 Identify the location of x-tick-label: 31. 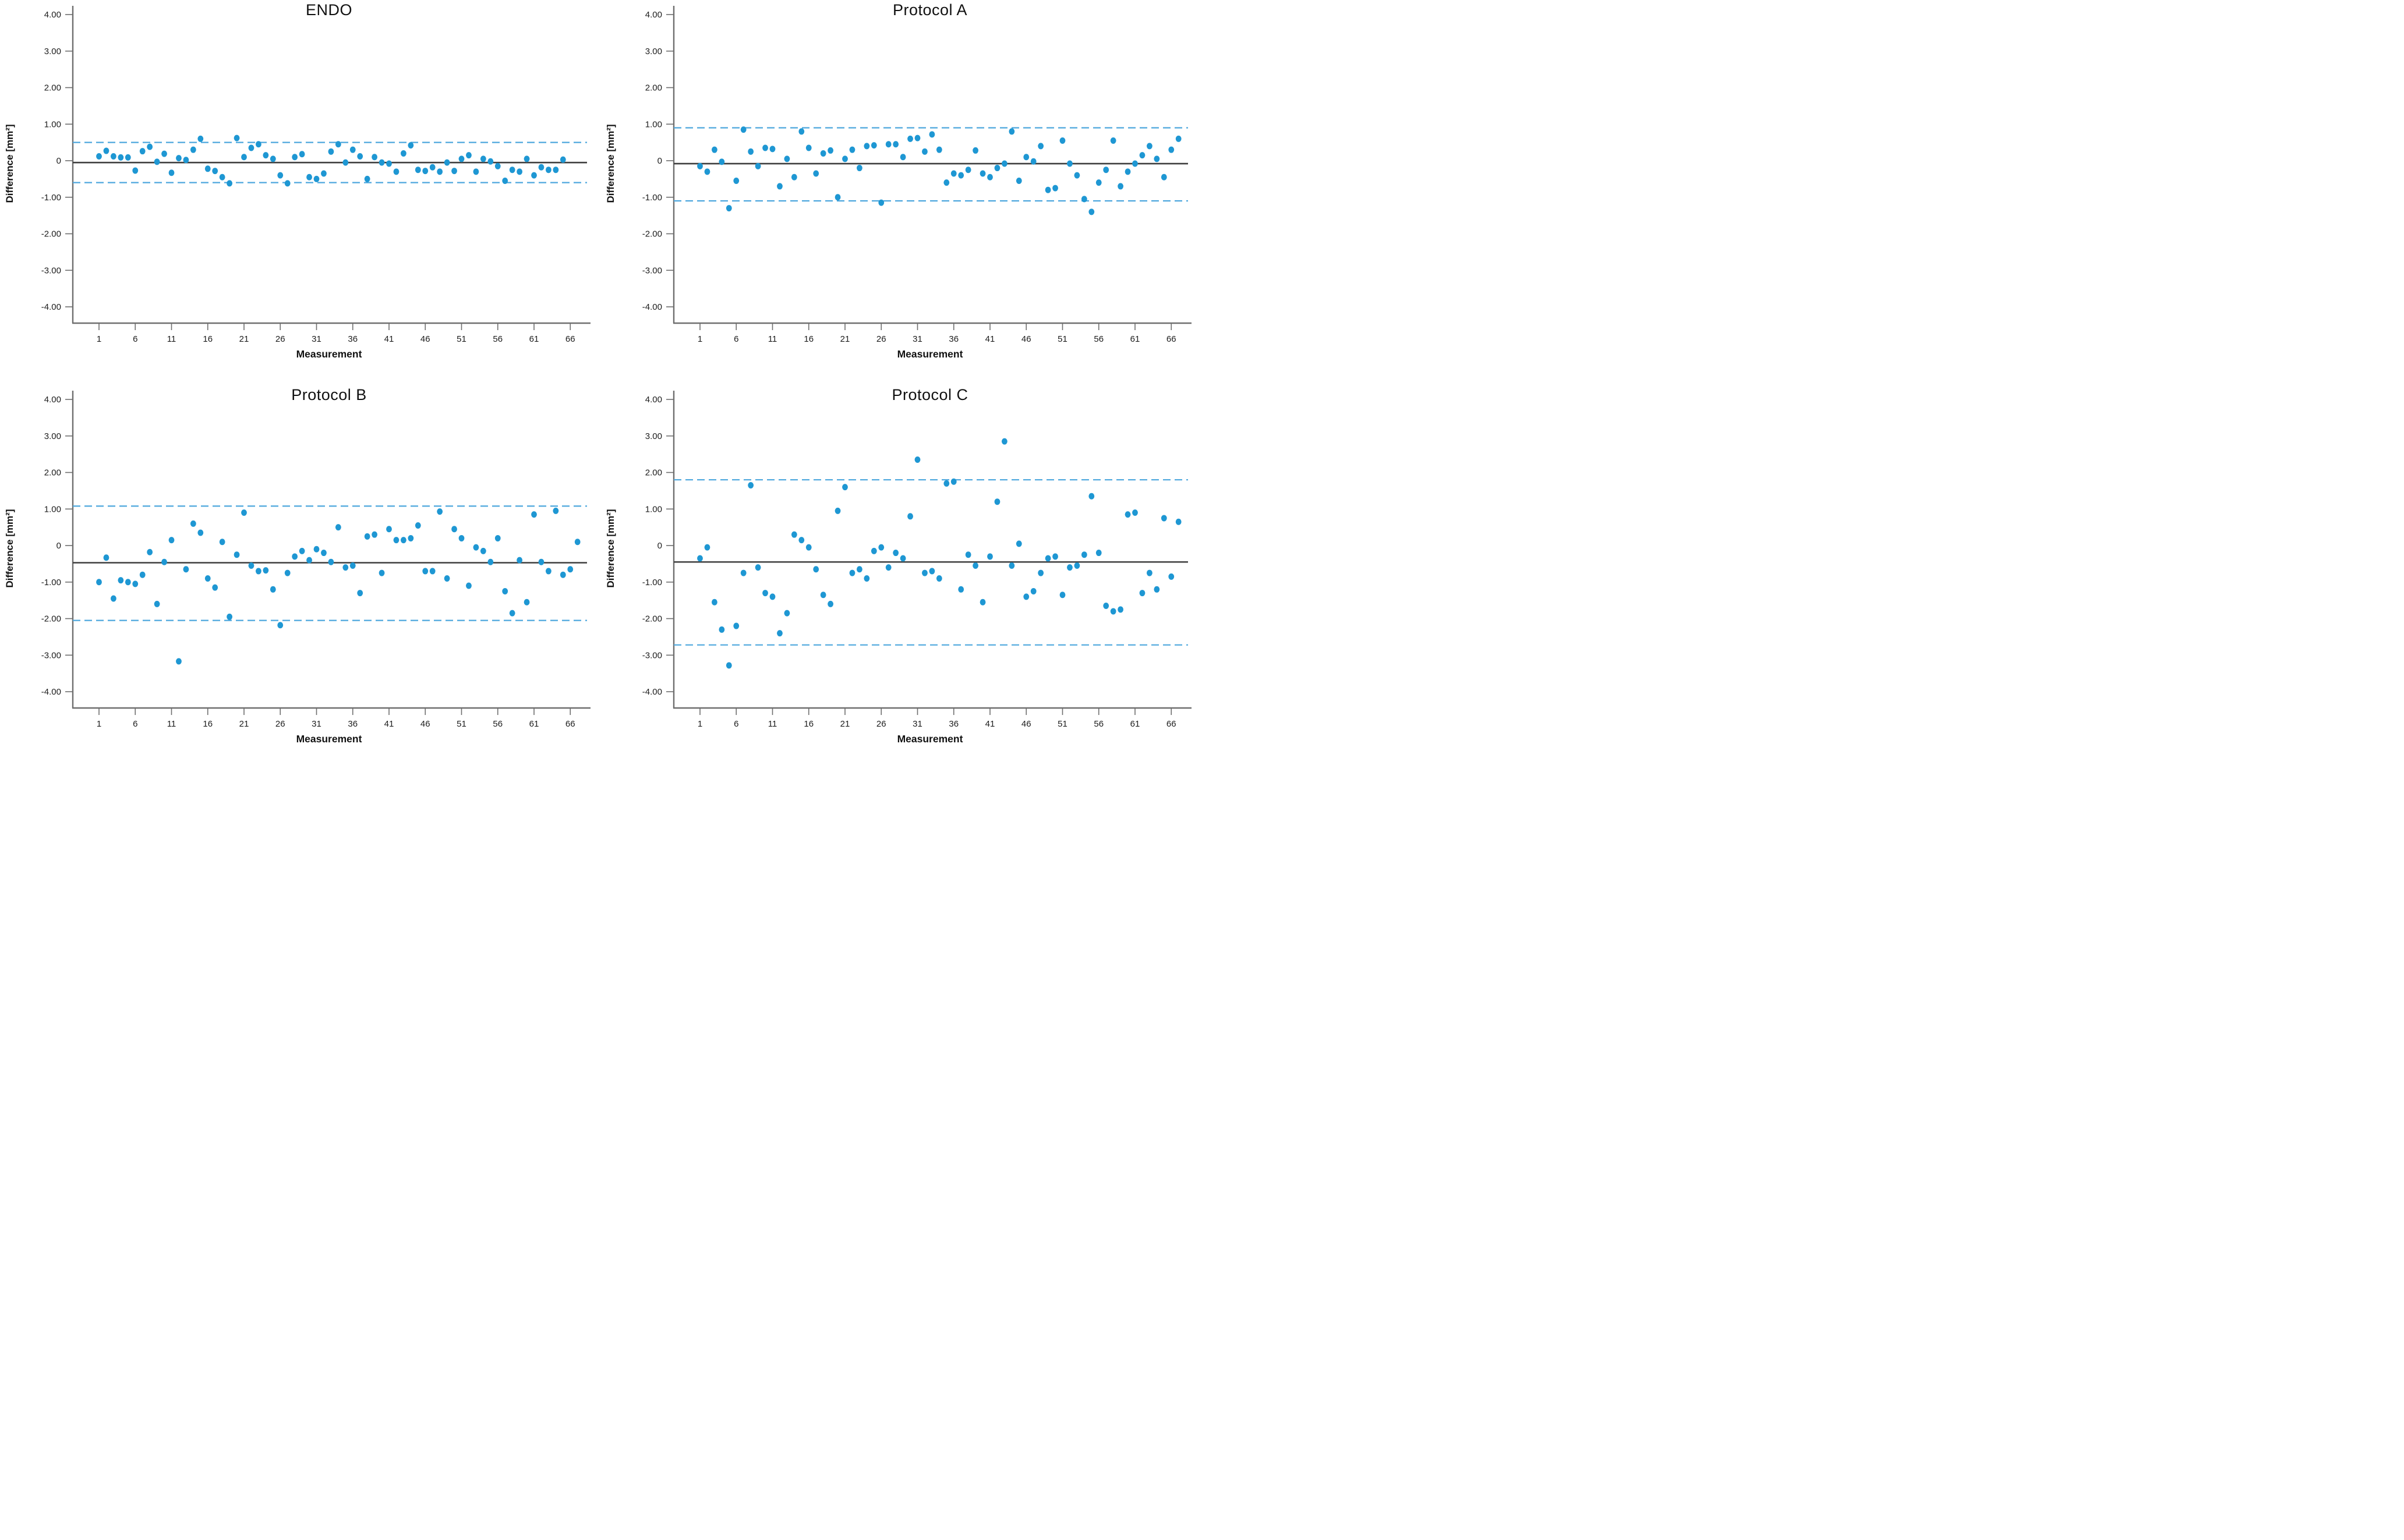
(918, 724).